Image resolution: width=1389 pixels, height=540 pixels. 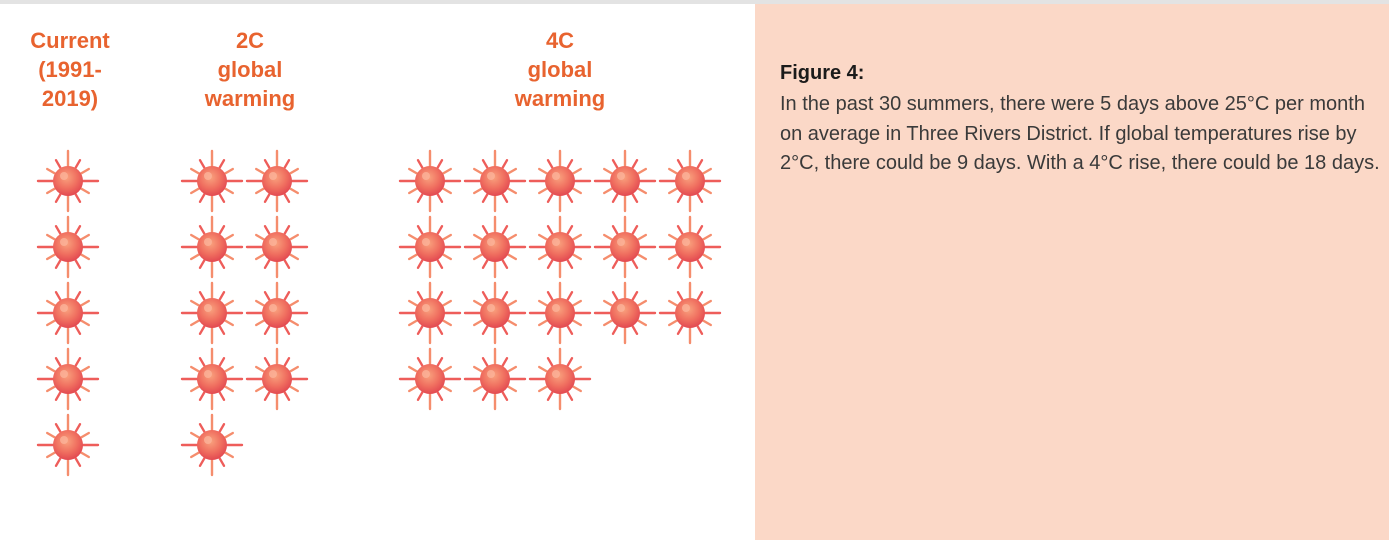 What do you see at coordinates (70, 69) in the screenshot?
I see `column-title-current: Current (1991- 2019)` at bounding box center [70, 69].